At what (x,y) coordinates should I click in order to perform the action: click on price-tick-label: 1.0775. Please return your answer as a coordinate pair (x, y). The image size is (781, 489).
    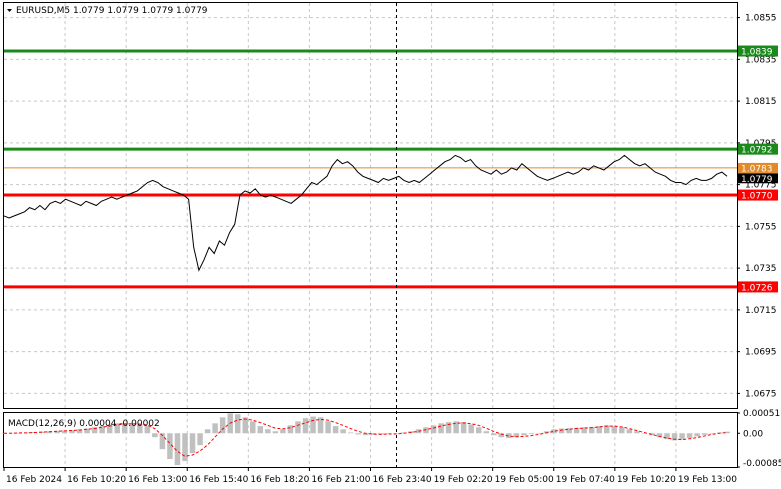
    Looking at the image, I should click on (761, 186).